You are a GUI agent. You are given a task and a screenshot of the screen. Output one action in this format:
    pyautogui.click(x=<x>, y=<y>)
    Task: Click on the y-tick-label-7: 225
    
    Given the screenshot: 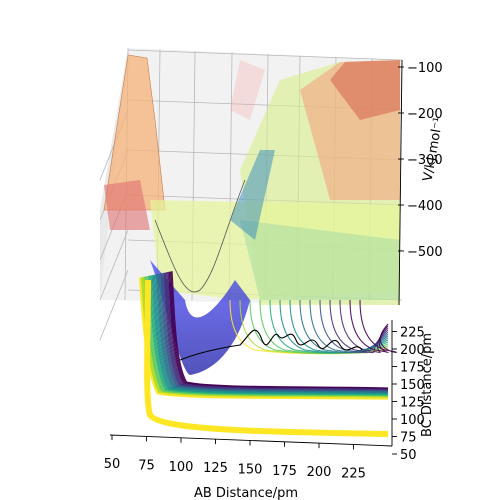 What is the action you would take?
    pyautogui.click(x=412, y=333)
    